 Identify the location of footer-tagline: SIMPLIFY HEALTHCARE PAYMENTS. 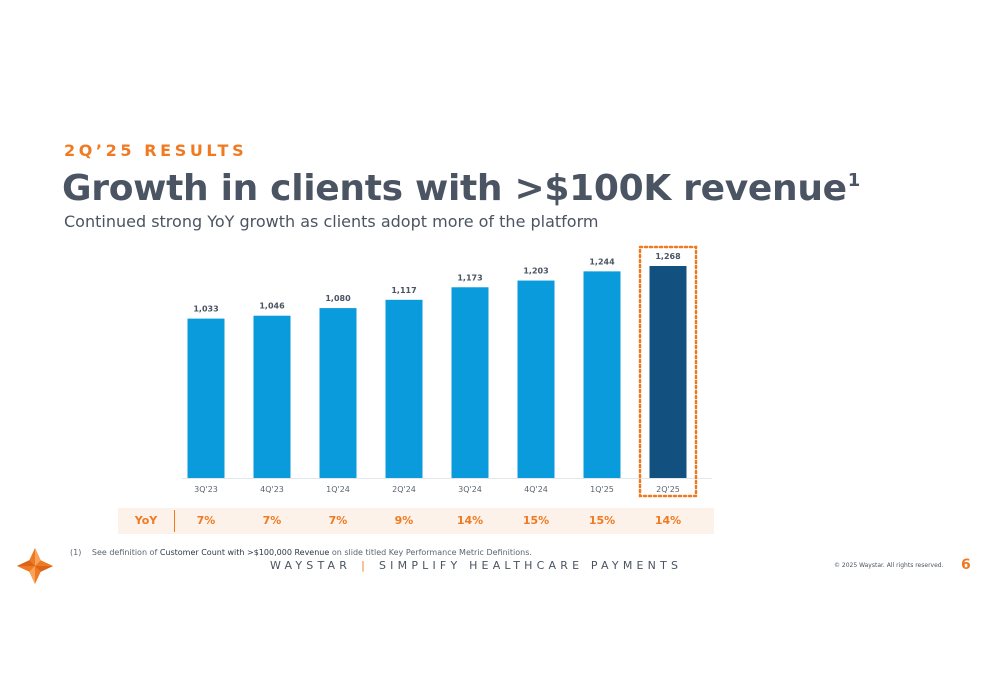
(531, 565).